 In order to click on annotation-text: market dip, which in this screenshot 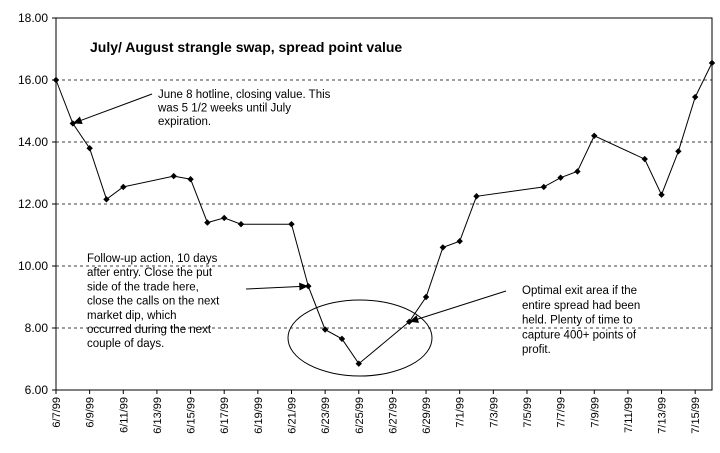, I will do `click(131, 316)`.